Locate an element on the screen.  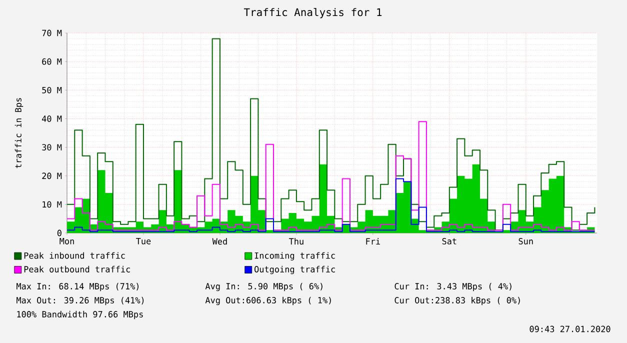
y-tick-label: 30 M is located at coordinates (52, 147).